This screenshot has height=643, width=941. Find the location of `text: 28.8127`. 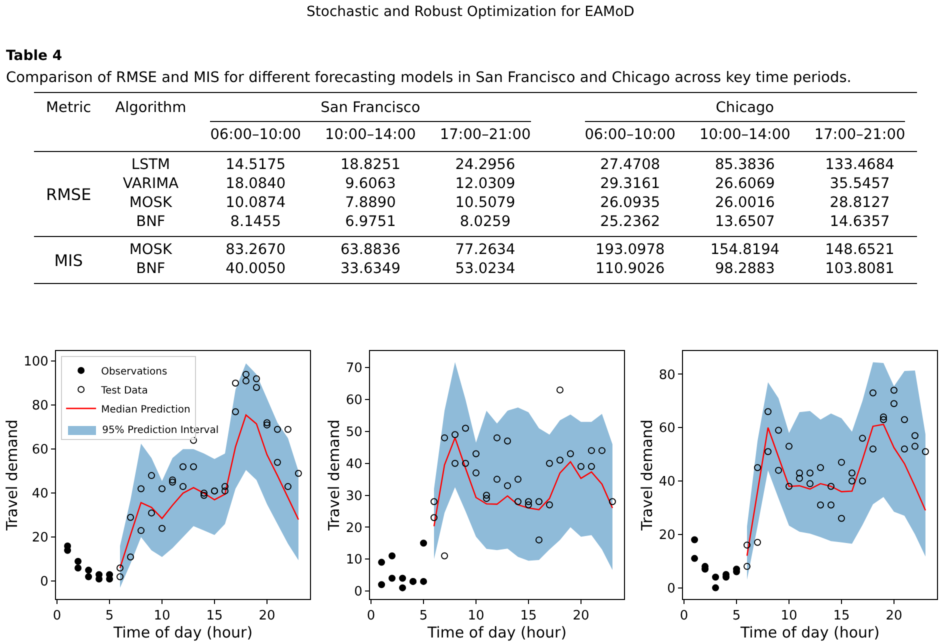

text: 28.8127 is located at coordinates (860, 203).